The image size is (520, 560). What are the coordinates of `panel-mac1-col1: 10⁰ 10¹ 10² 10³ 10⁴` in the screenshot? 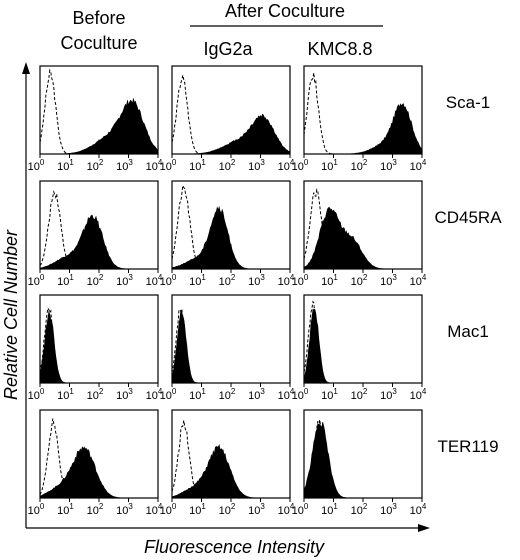 It's located at (95, 348).